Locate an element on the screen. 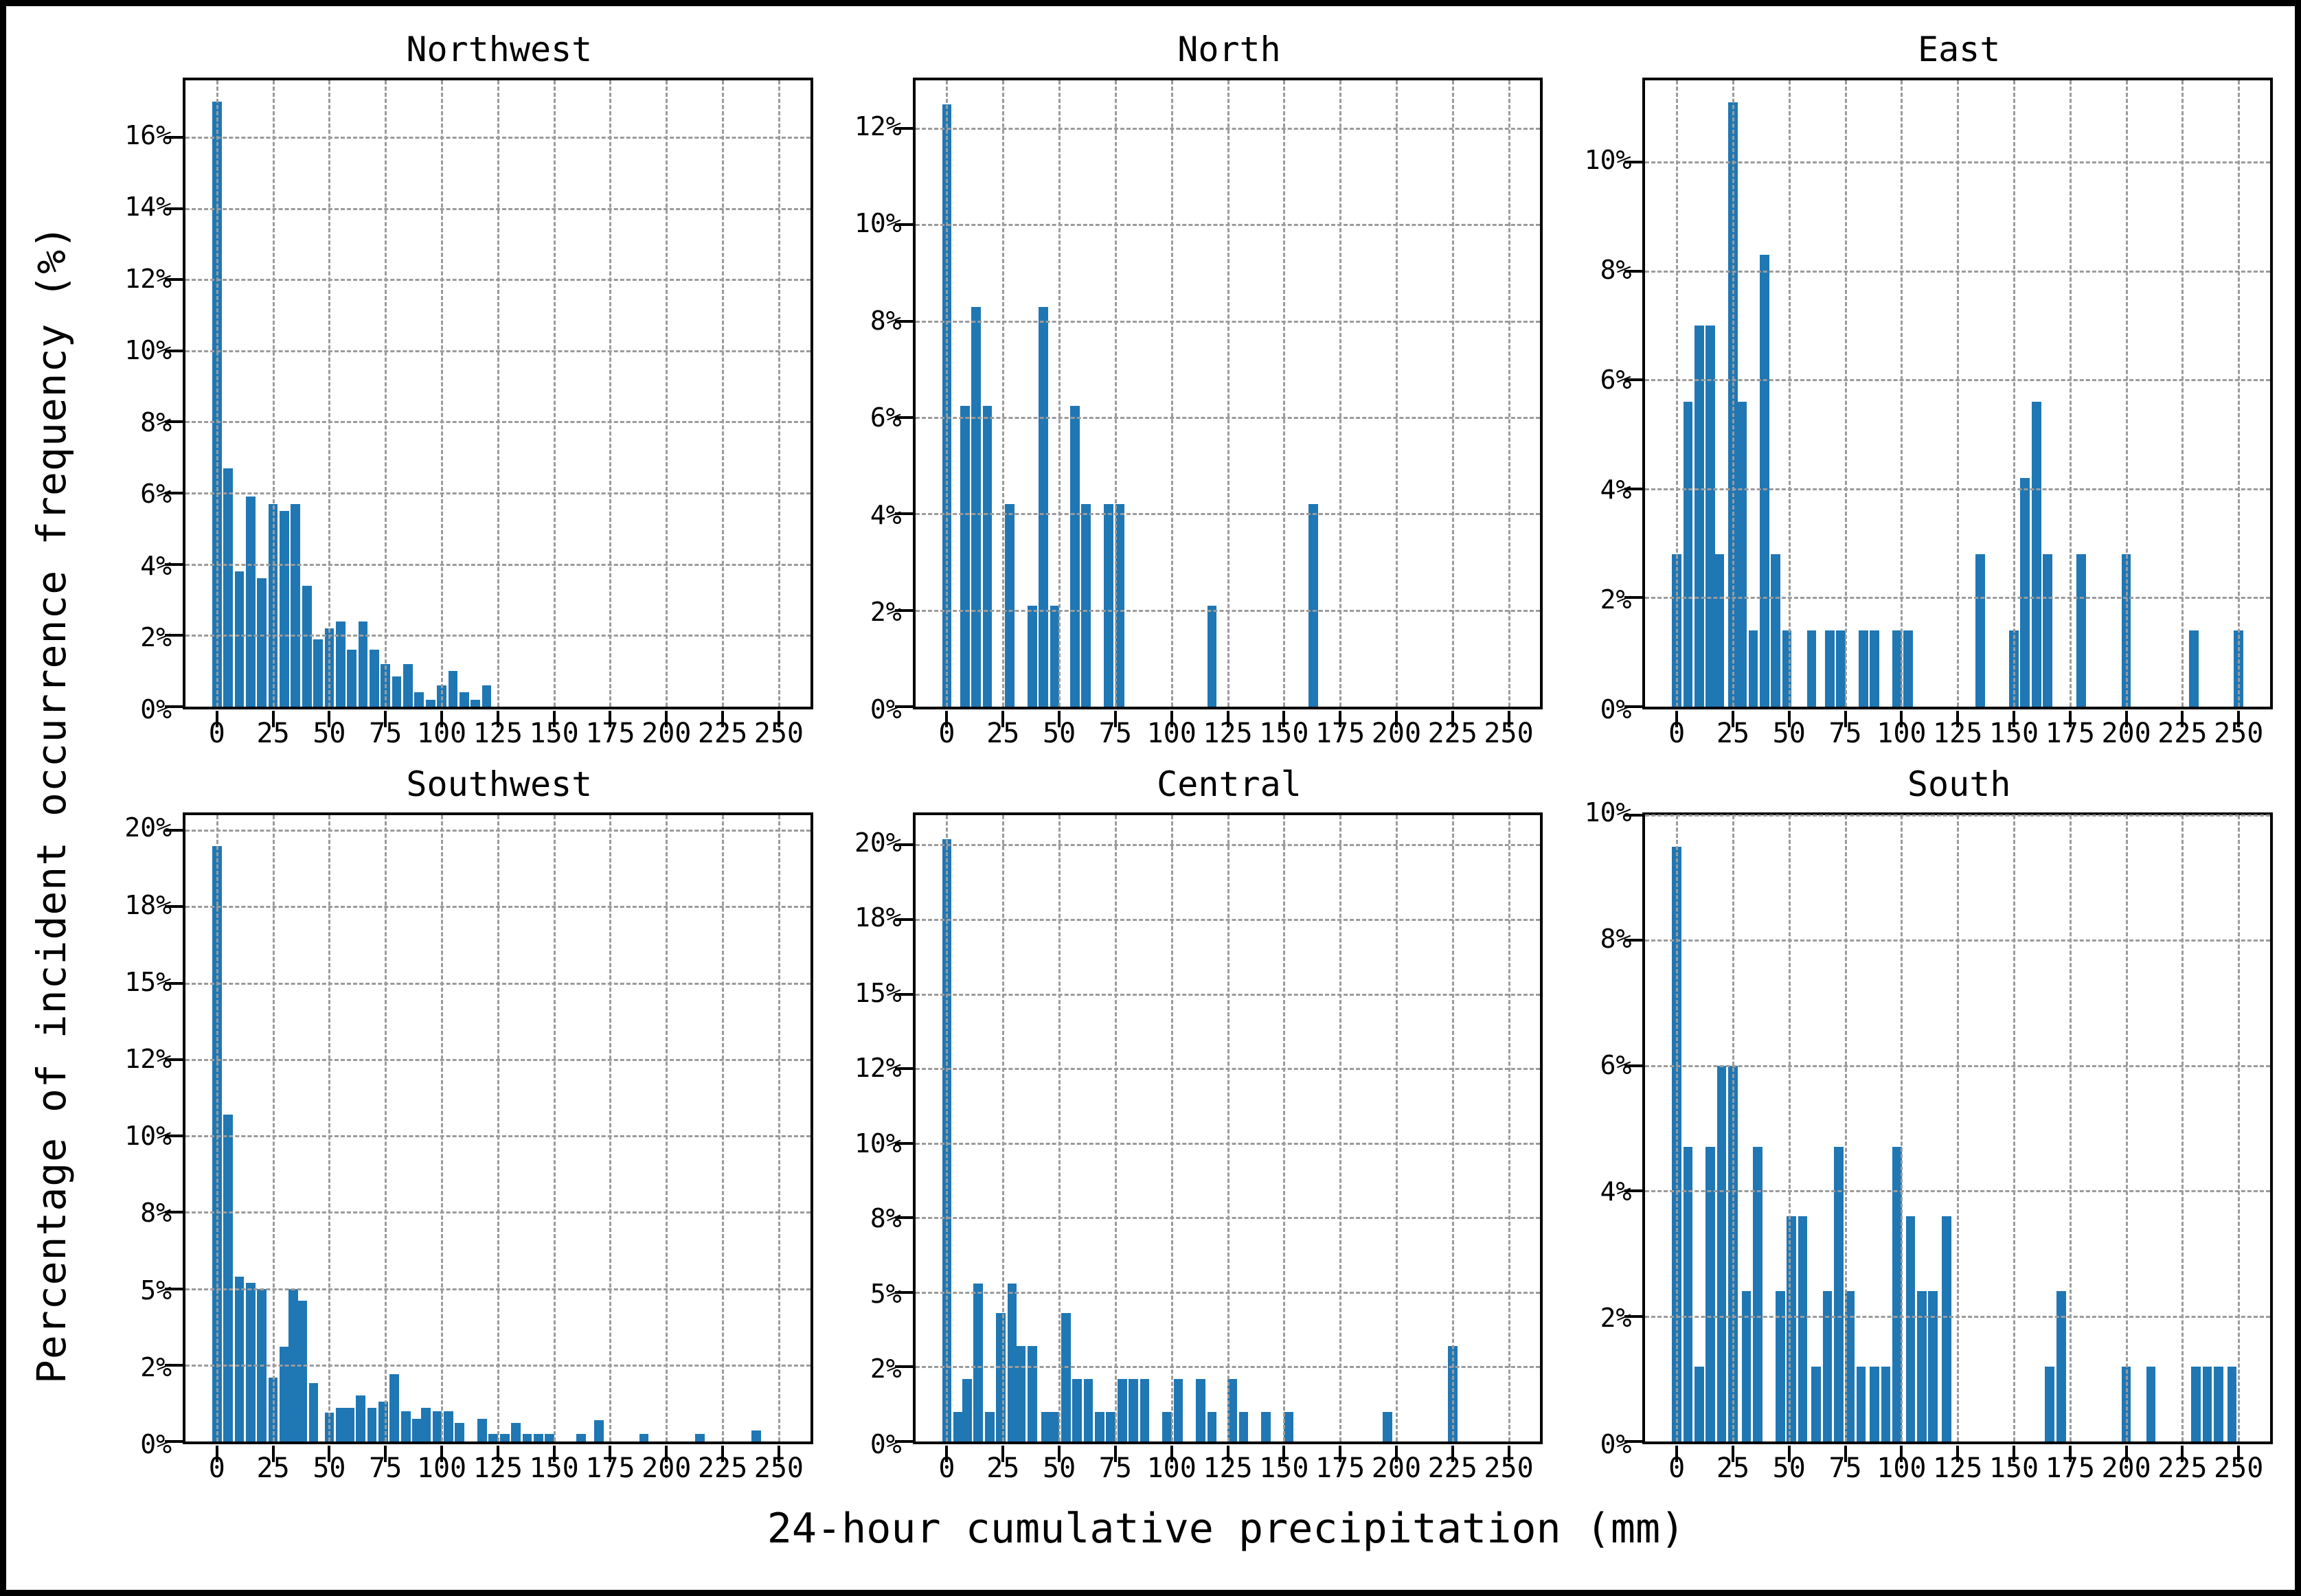 This screenshot has height=1596, width=2301. x-tick-label: 250 is located at coordinates (2239, 733).